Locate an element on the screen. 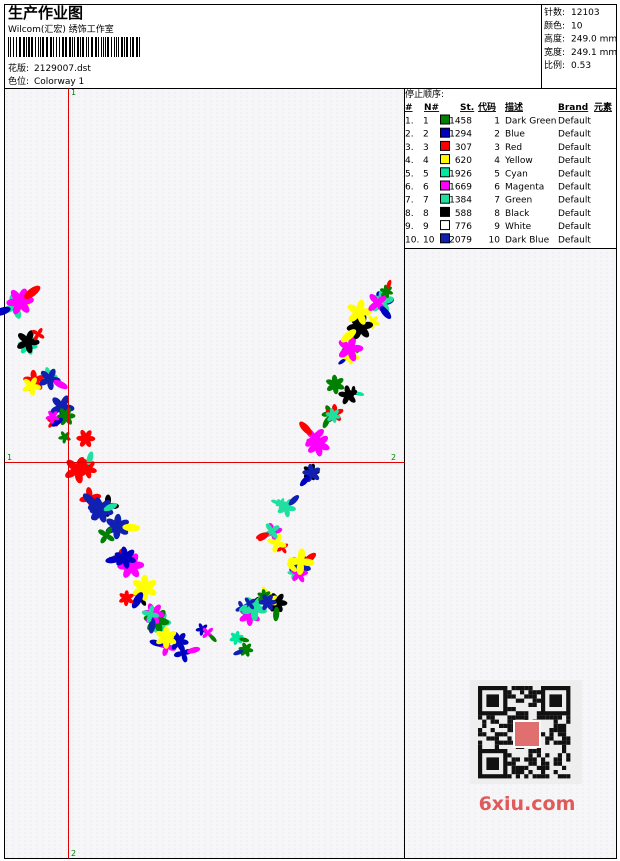  info-value: 12103 is located at coordinates (585, 13).